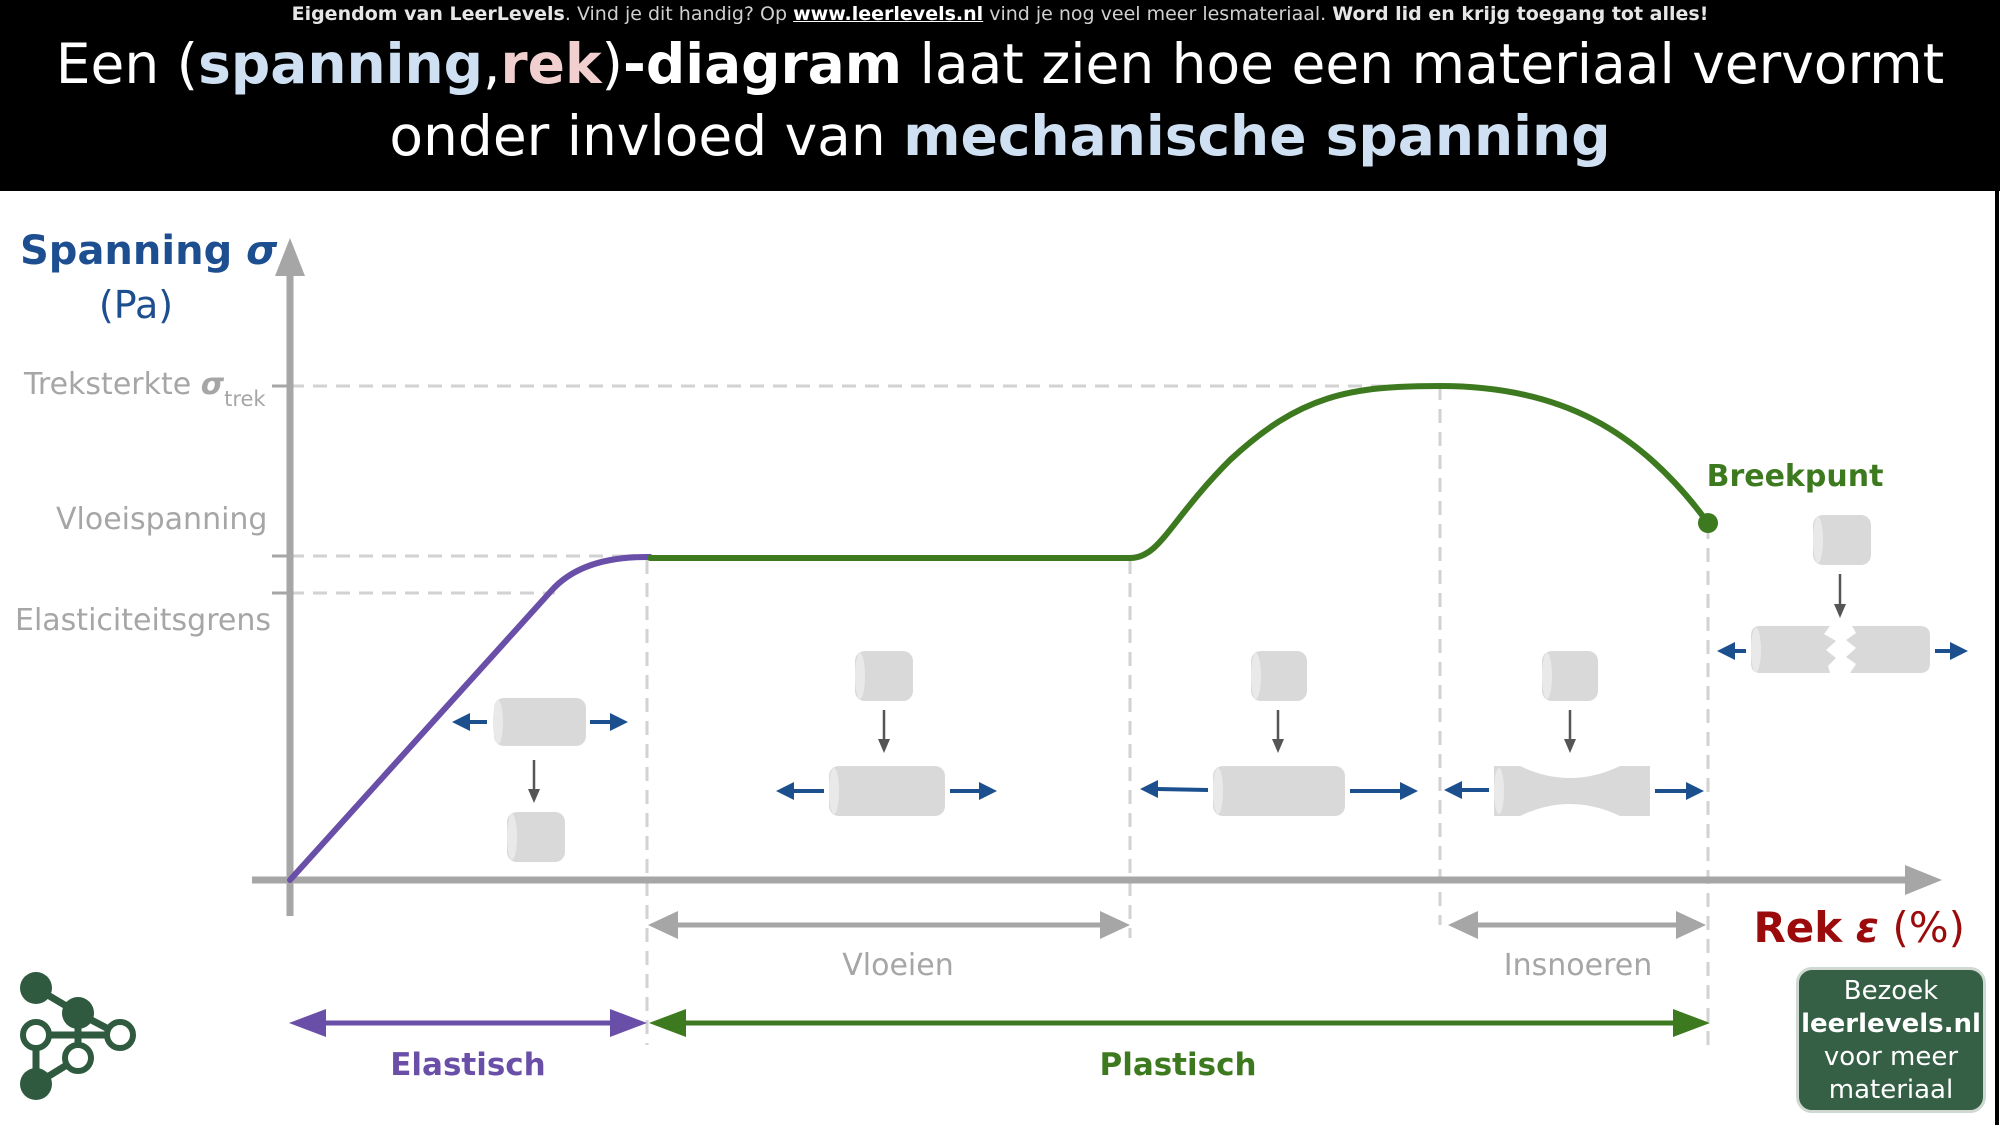 The width and height of the screenshot is (2000, 1125). I want to click on vloeien-original-bar, so click(884, 676).